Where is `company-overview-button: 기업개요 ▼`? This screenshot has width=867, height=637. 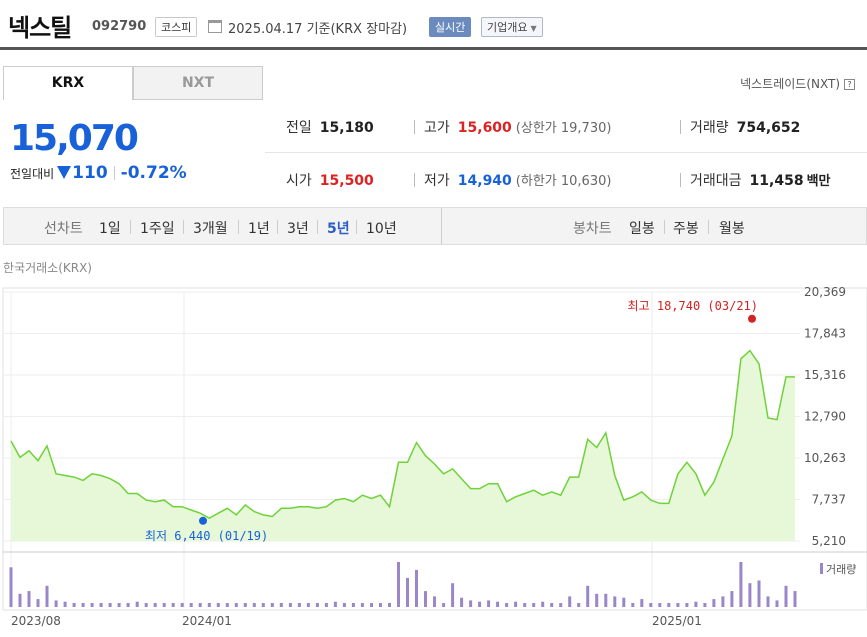 company-overview-button: 기업개요 ▼ is located at coordinates (512, 27).